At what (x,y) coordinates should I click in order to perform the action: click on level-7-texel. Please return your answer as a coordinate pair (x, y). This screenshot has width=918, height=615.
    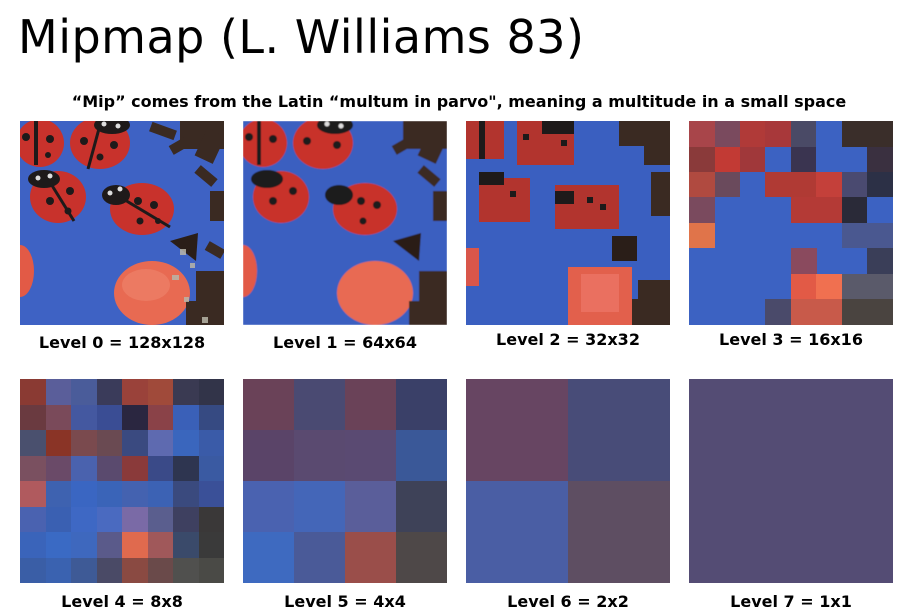
    Looking at the image, I should click on (791, 481).